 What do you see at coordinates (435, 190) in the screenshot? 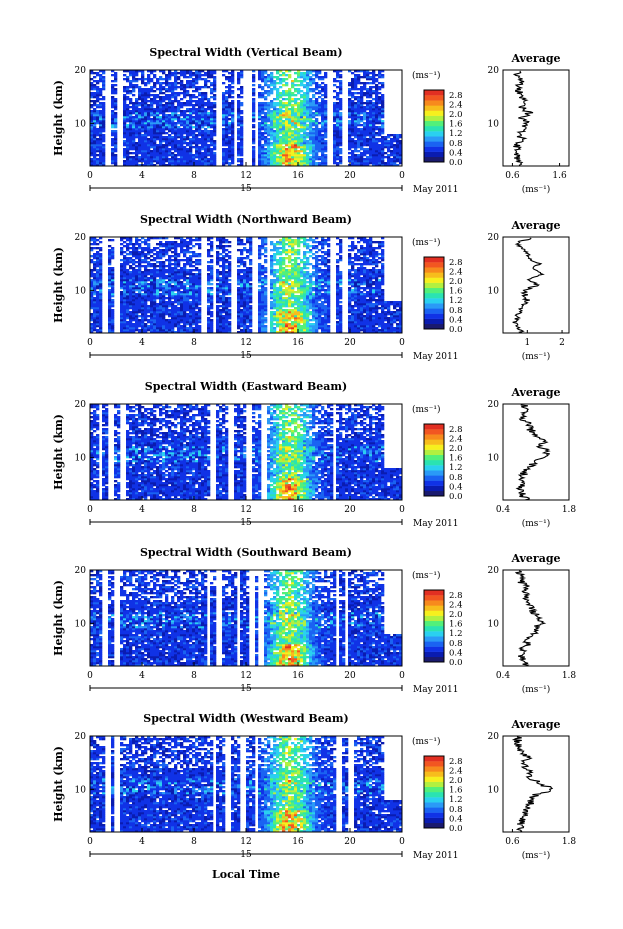
I see `date-label: May 2011` at bounding box center [435, 190].